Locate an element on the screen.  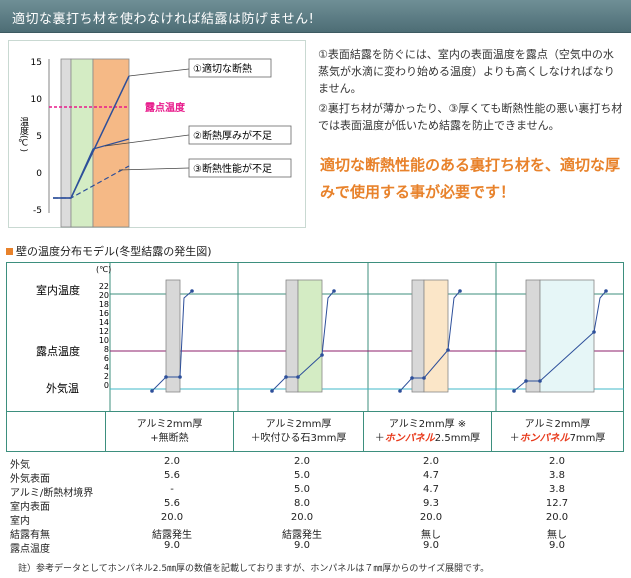
wall-honpanel-7mm is located at coordinates (567, 336).